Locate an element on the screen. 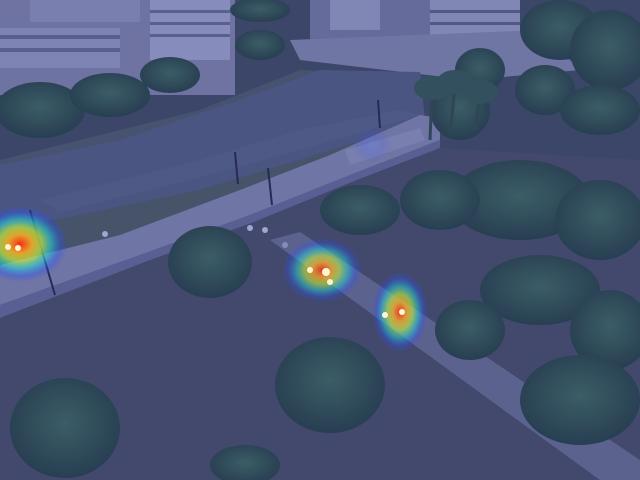 The image size is (640, 480). trees-far-bank is located at coordinates (145, 69).